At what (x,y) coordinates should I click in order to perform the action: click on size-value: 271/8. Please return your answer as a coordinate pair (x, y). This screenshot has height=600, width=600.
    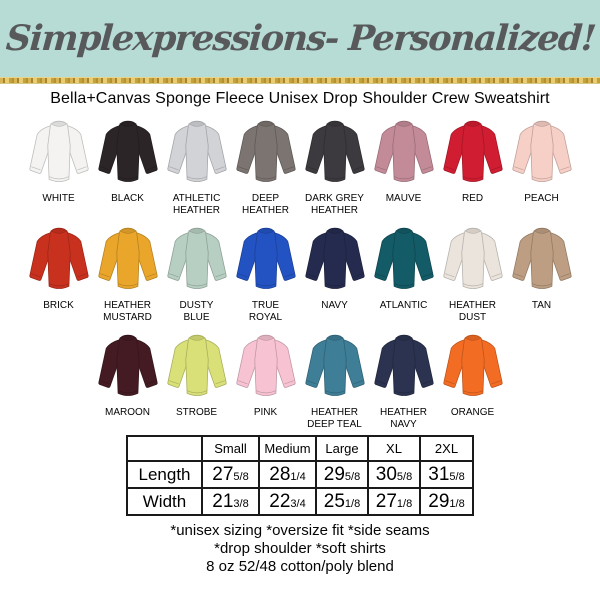
    Looking at the image, I should click on (394, 501).